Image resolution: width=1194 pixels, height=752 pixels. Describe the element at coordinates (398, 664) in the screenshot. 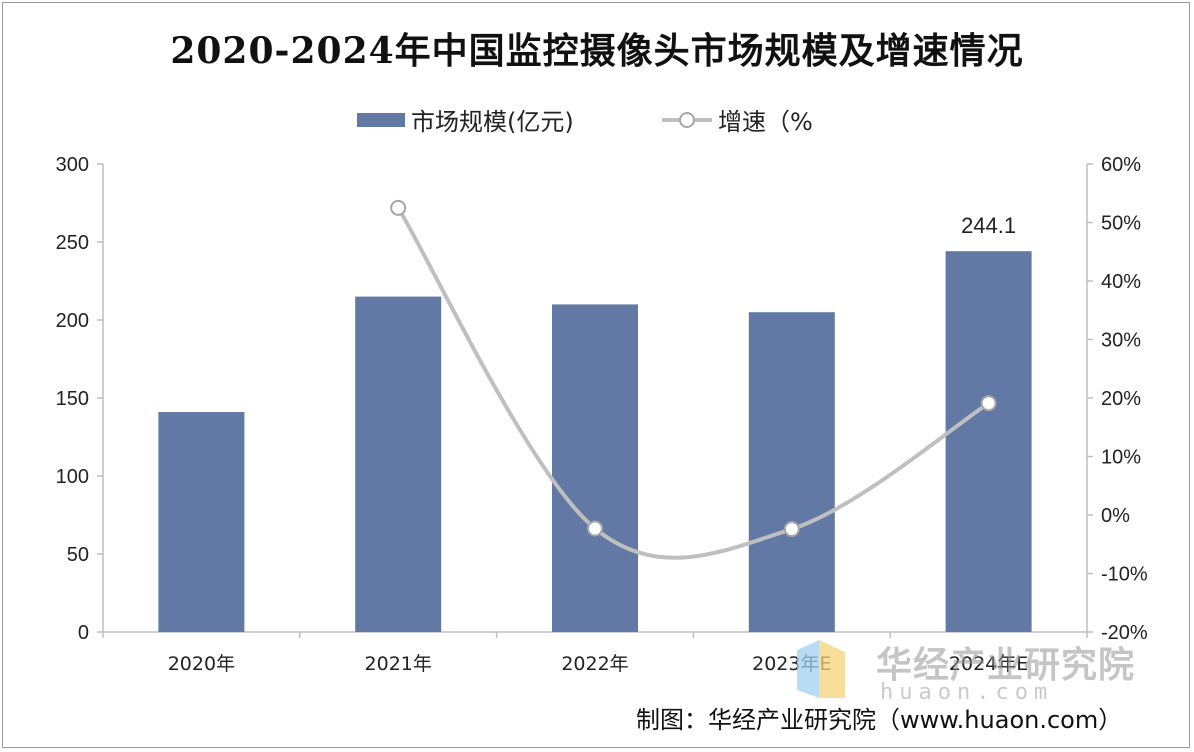

I see `category-label: 2021年` at that location.